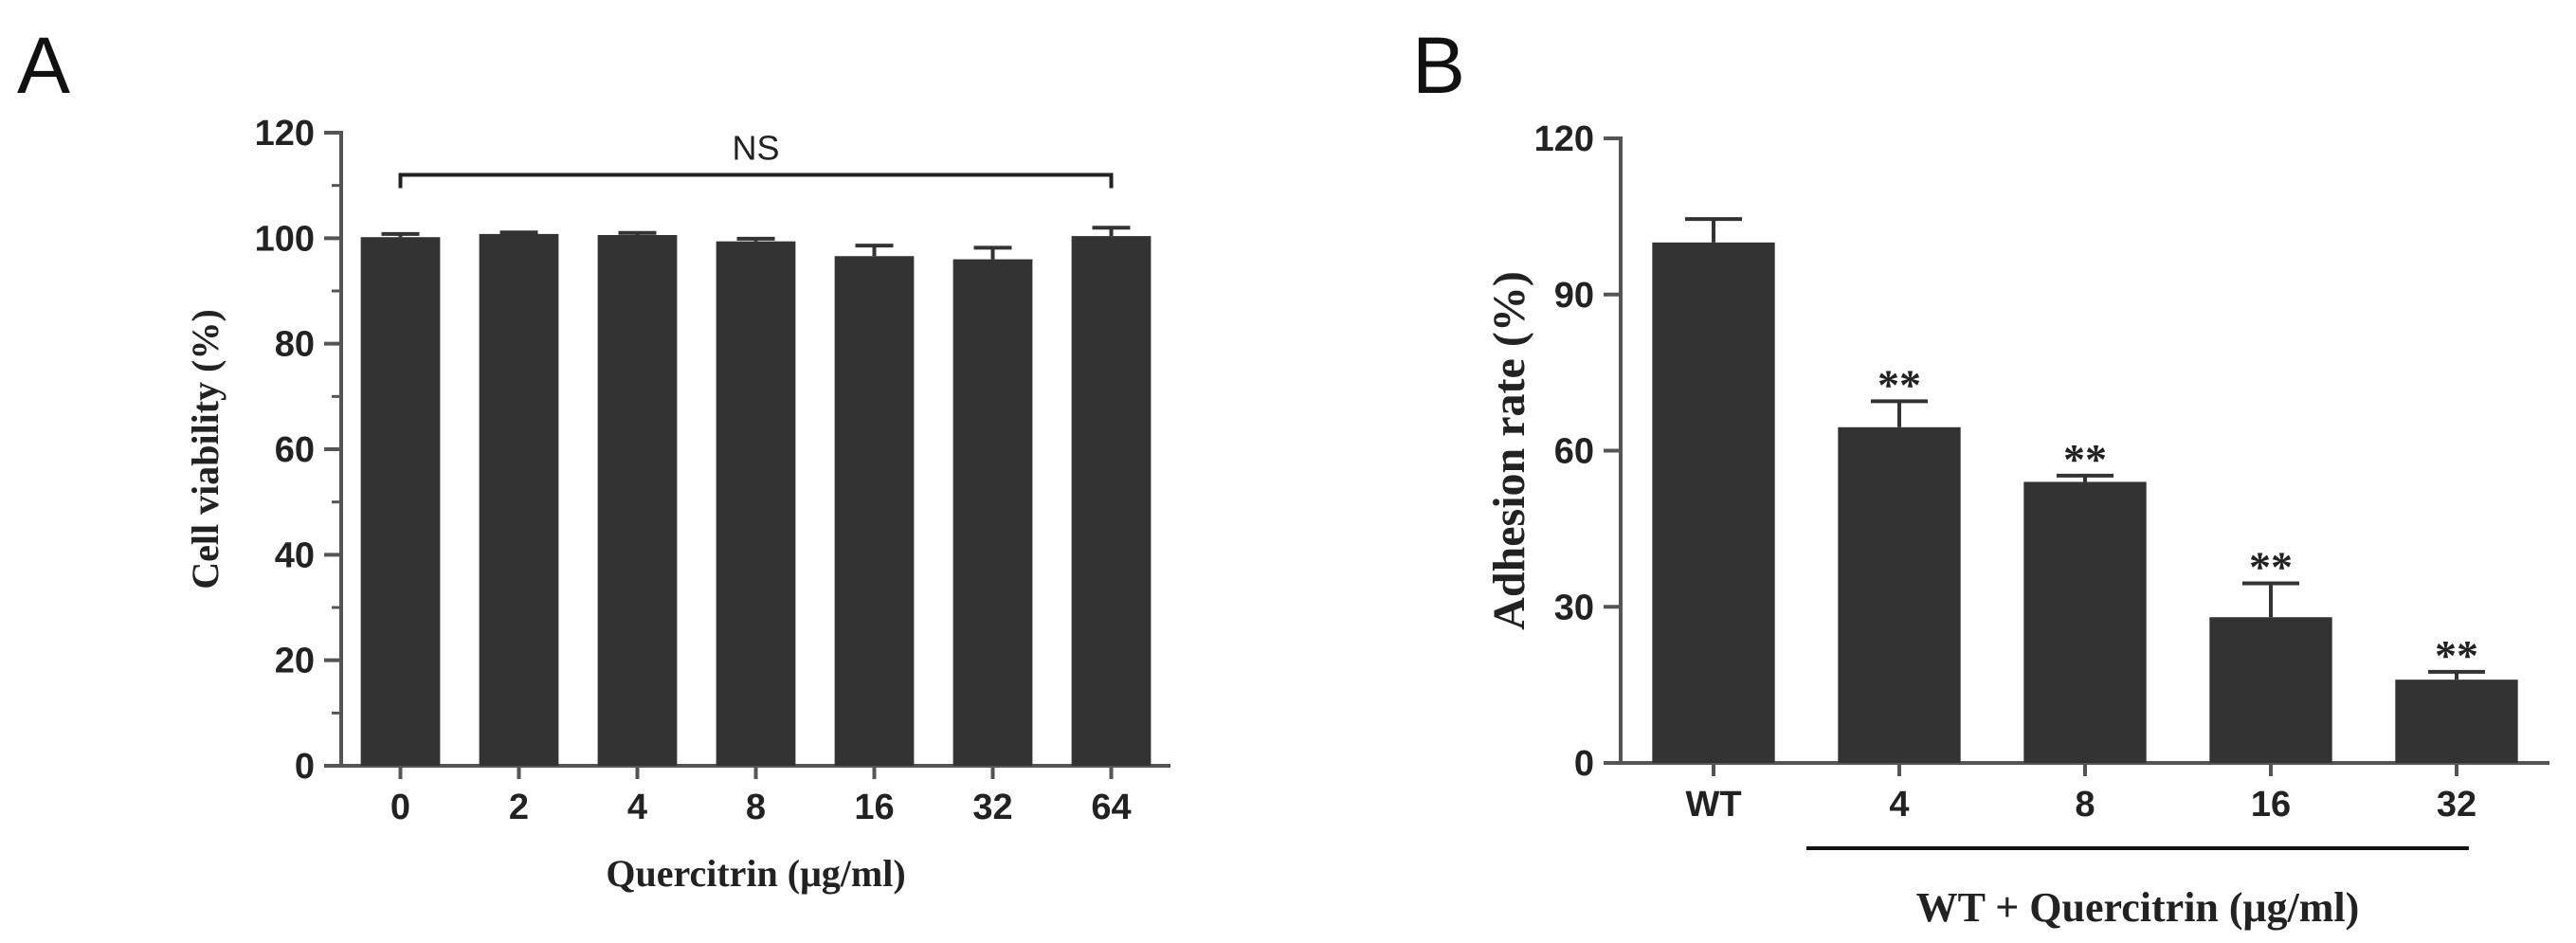  What do you see at coordinates (755, 148) in the screenshot?
I see `ns-label: NS` at bounding box center [755, 148].